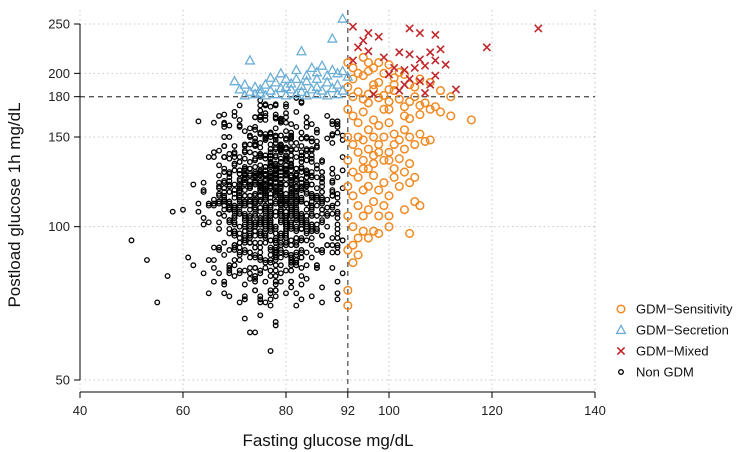 This screenshot has width=749, height=452. What do you see at coordinates (59, 24) in the screenshot?
I see `y-tick-label: 250` at bounding box center [59, 24].